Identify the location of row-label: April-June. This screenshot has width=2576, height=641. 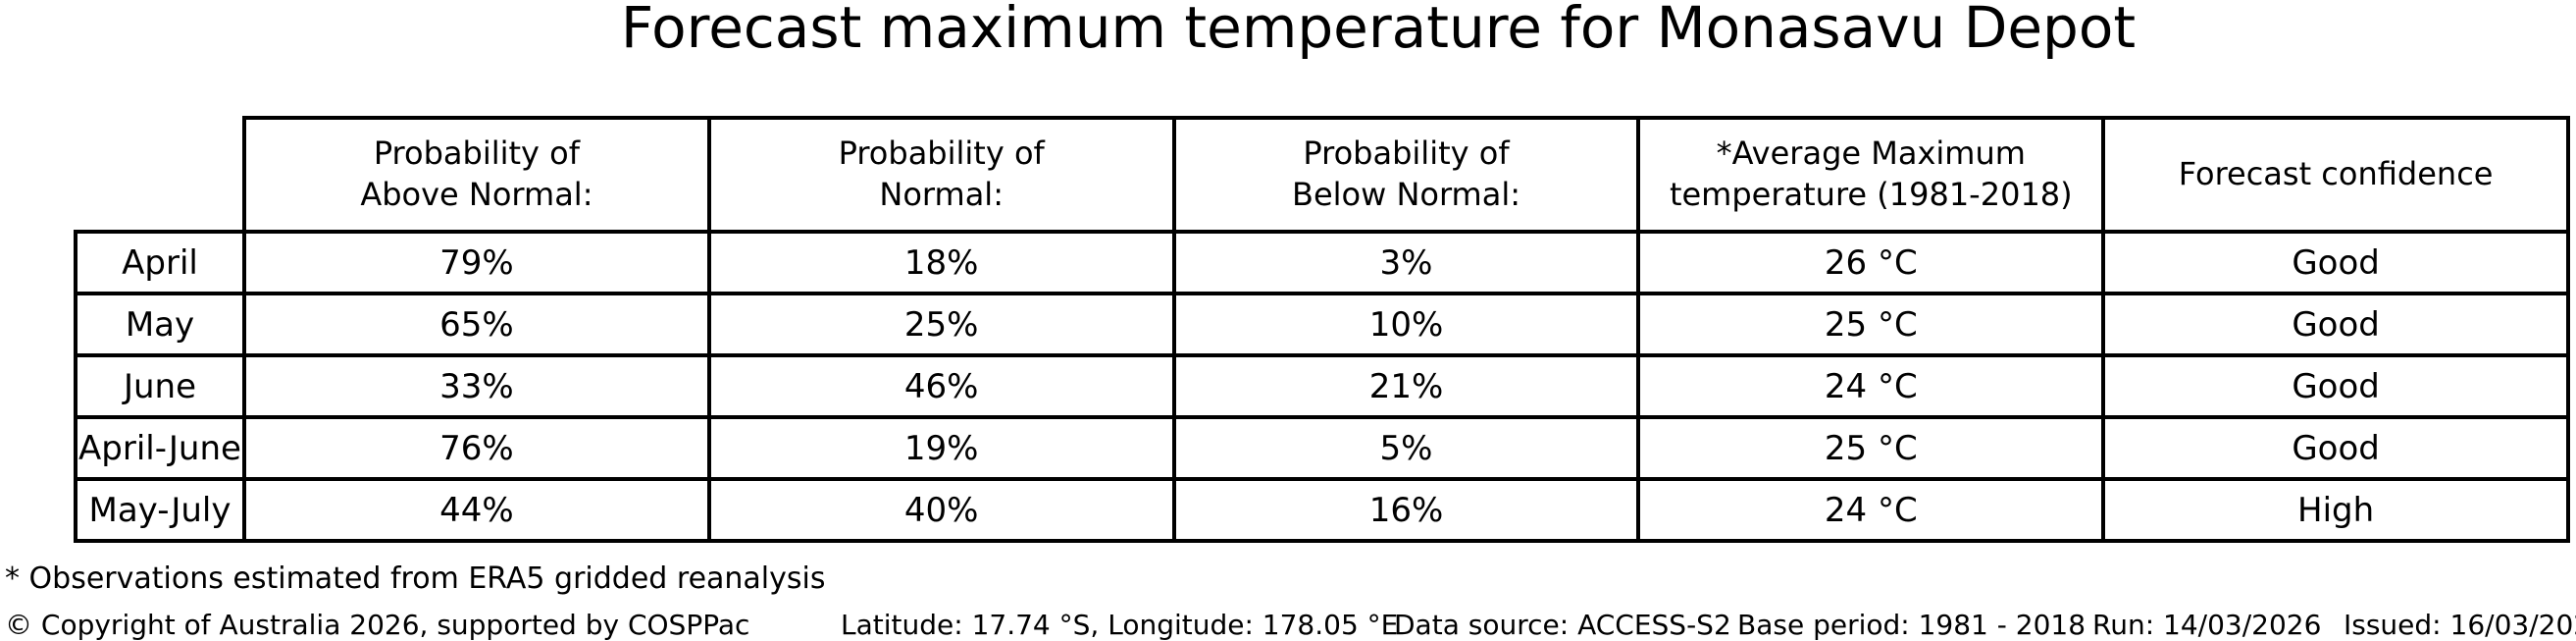
(160, 448).